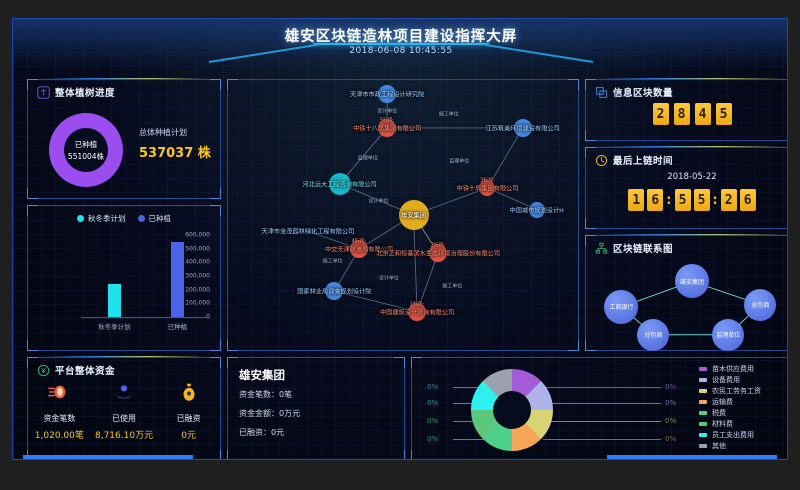 Image resolution: width=800 pixels, height=490 pixels. Describe the element at coordinates (760, 304) in the screenshot. I see `relation-node-2: 总包商` at that location.